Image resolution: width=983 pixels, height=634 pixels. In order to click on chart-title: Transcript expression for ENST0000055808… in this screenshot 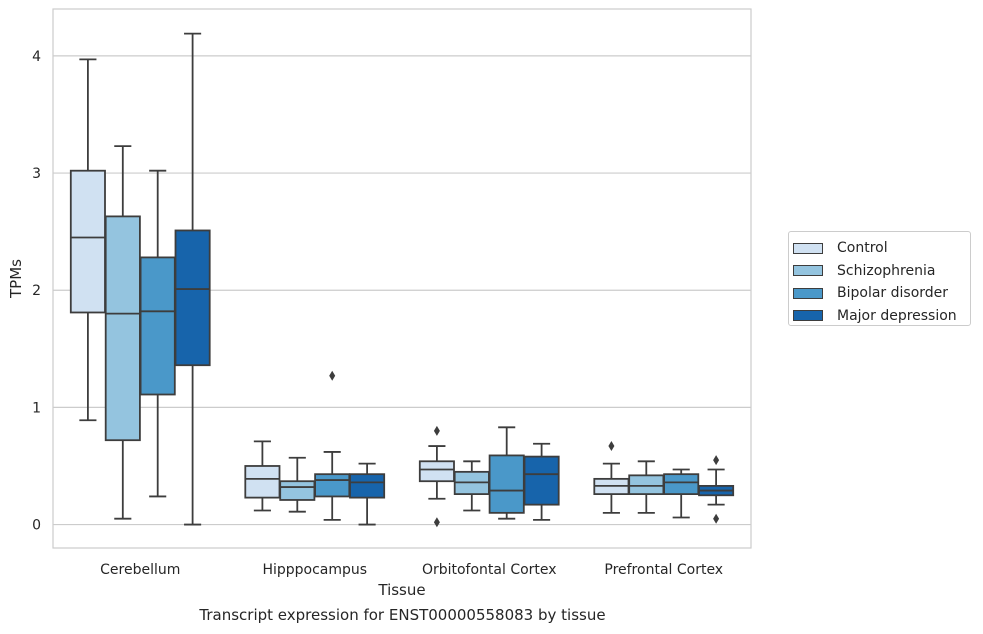, I will do `click(402, 615)`.